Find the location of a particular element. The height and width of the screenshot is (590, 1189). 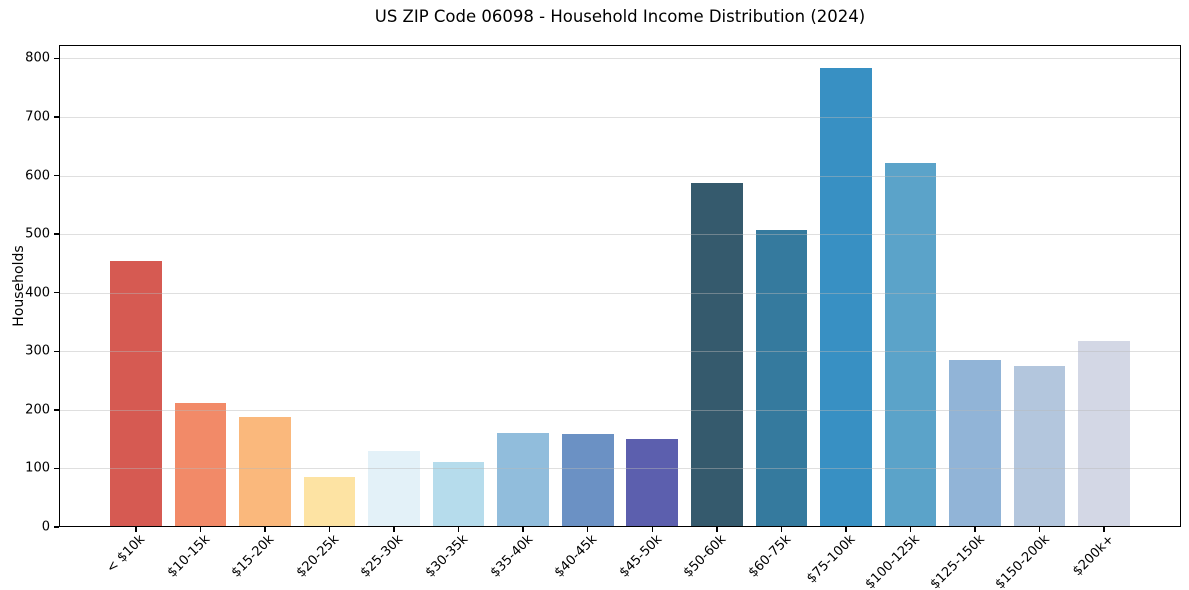

x-tick-label: < $10k is located at coordinates (126, 554).